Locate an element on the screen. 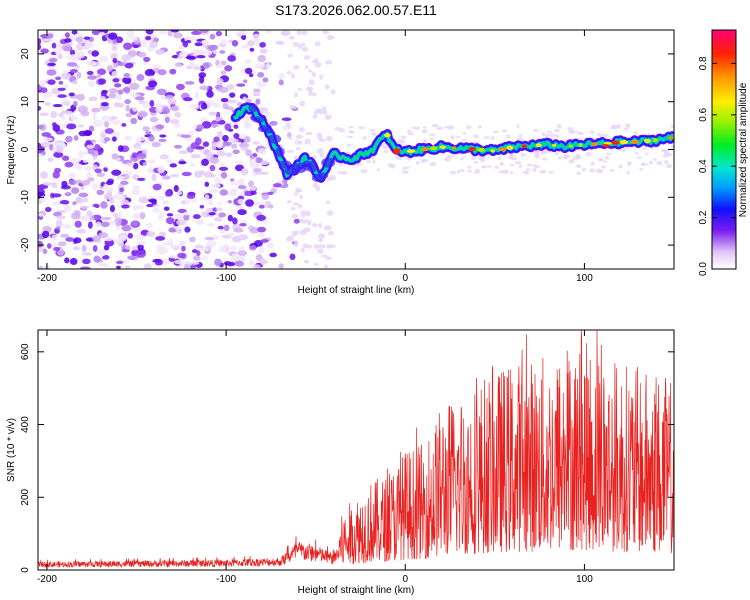  snr-ytick-label: 200 is located at coordinates (25, 496).